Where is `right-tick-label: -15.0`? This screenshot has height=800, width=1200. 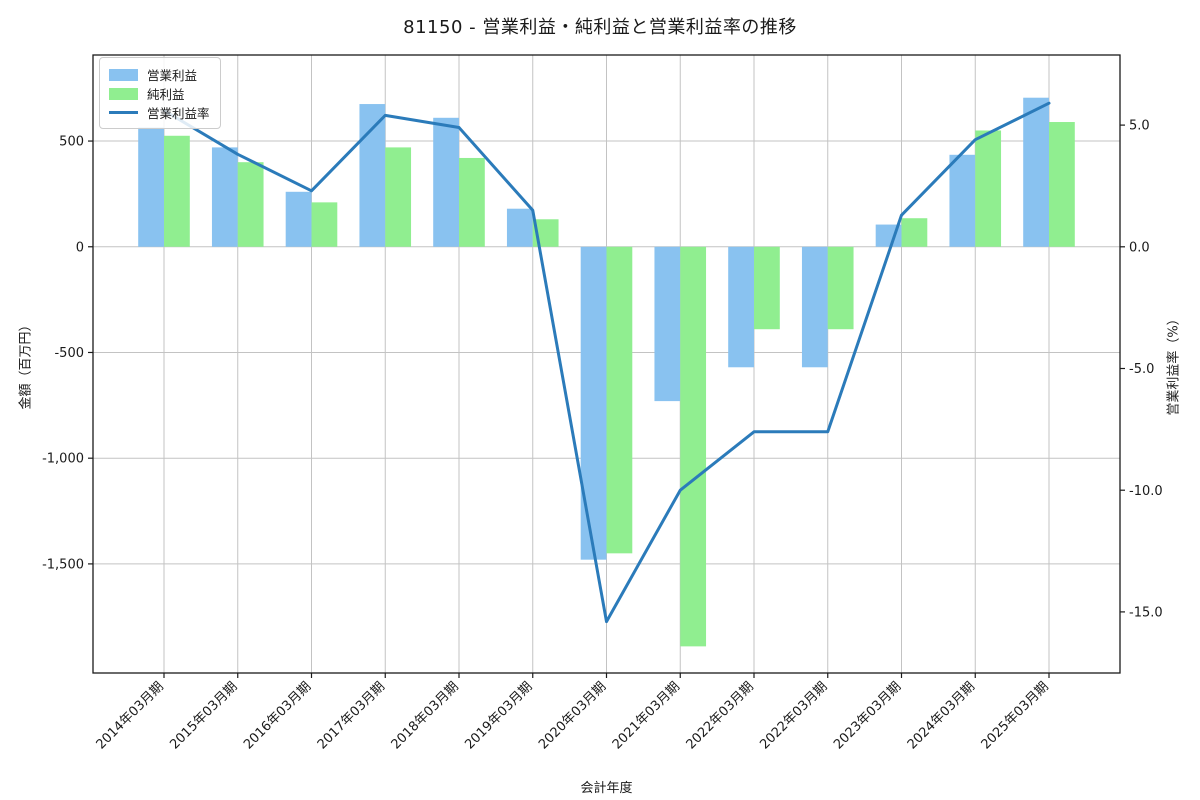
right-tick-label: -15.0 is located at coordinates (1146, 612).